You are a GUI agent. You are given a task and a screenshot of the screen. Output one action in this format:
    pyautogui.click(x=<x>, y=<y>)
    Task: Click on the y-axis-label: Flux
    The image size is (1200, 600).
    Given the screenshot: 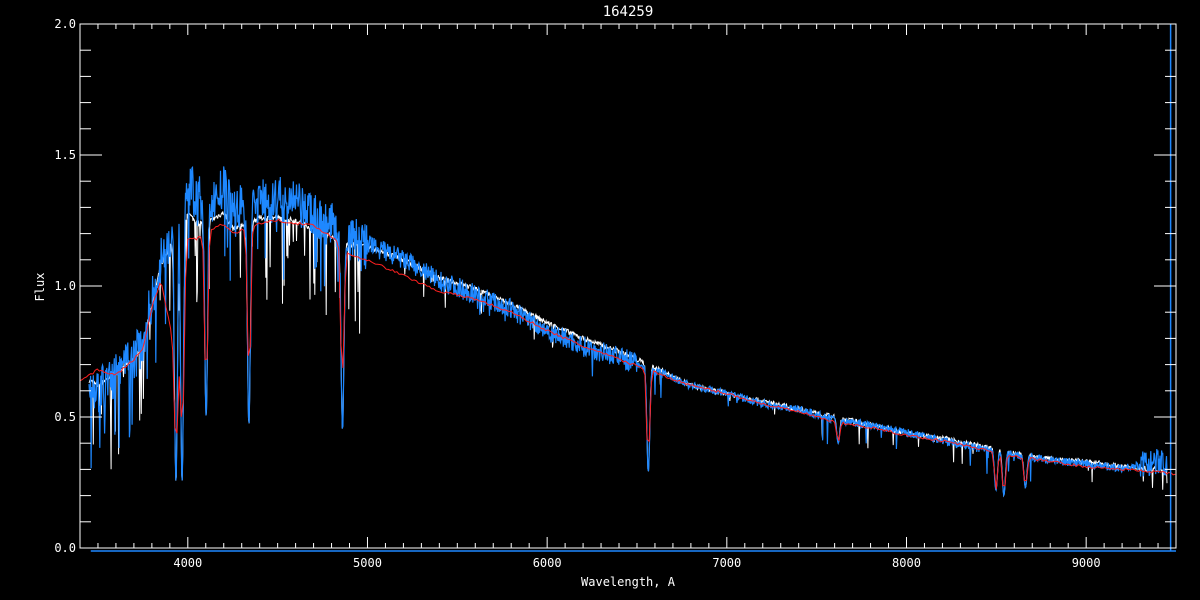 What is the action you would take?
    pyautogui.click(x=40, y=287)
    